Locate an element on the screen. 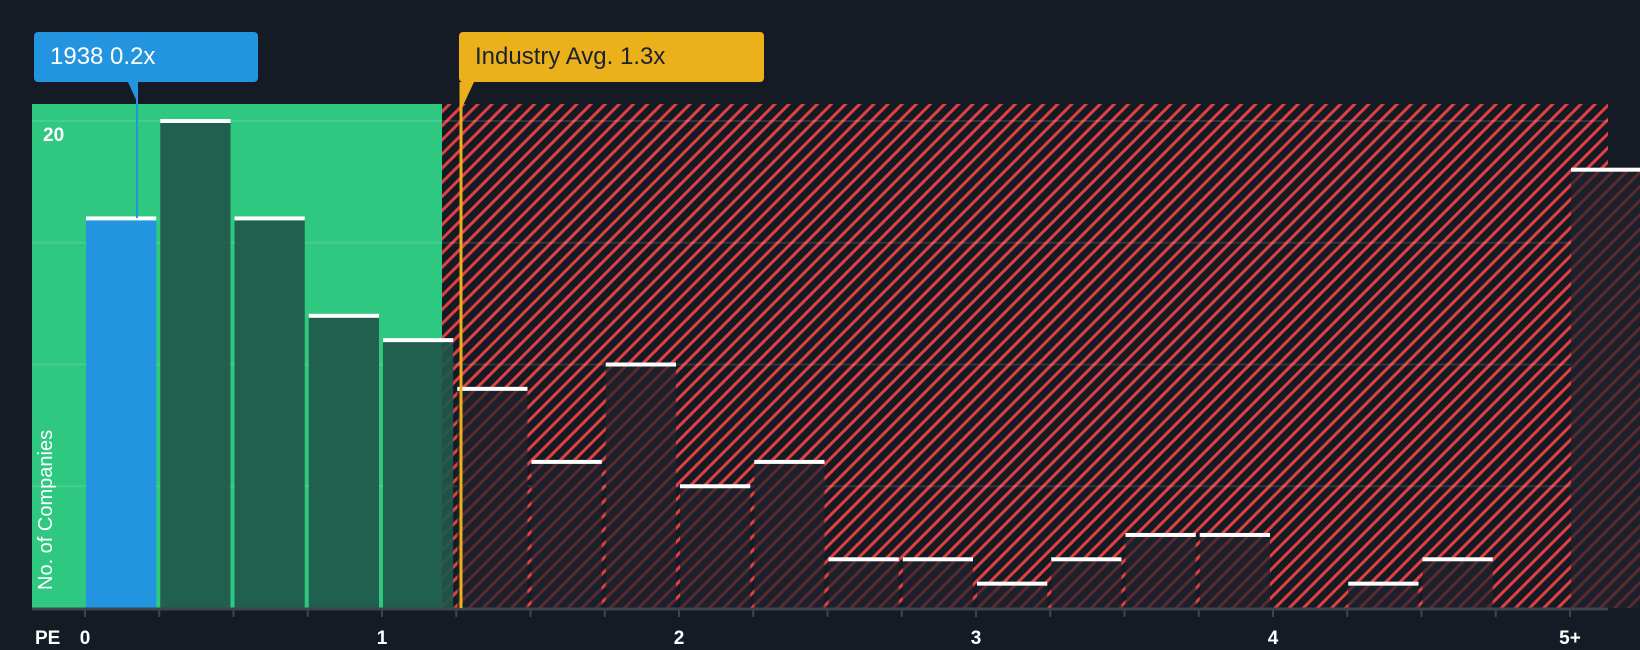  company-pe-label: 1938 0.2x is located at coordinates (146, 57).